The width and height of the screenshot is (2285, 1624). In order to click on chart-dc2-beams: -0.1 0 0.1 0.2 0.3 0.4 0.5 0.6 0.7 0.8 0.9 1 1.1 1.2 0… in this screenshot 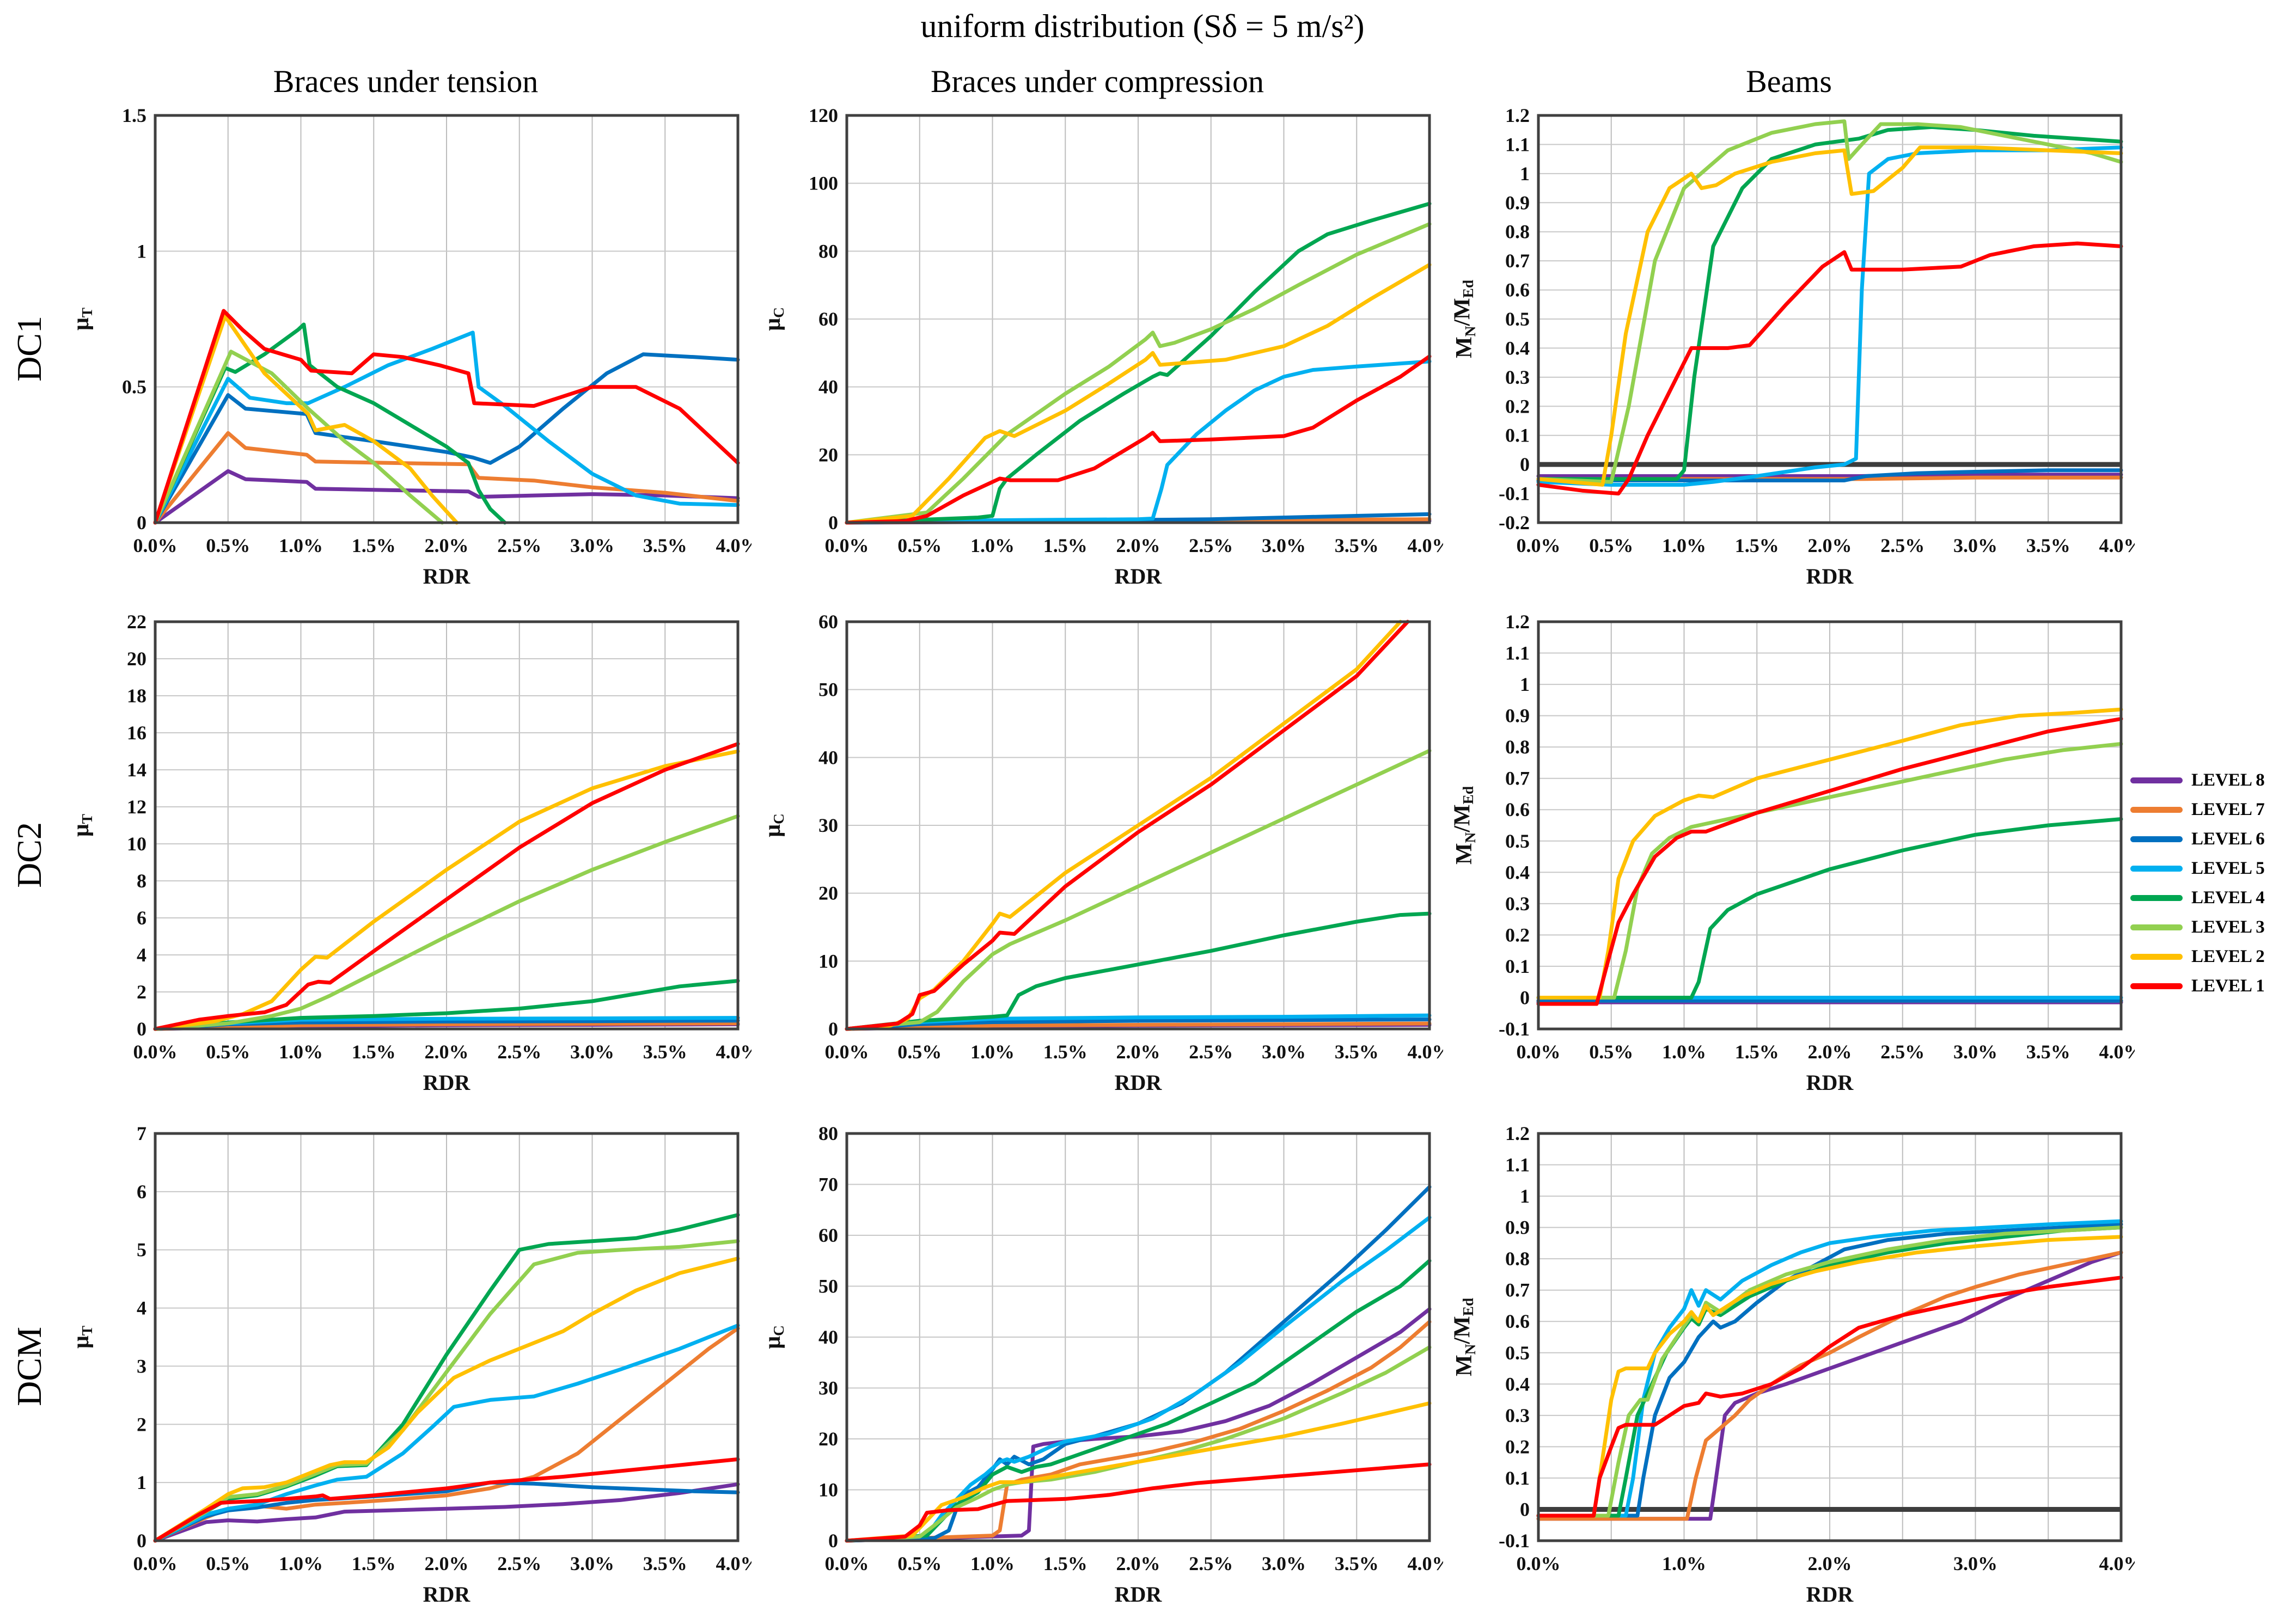, I will do `click(1793, 855)`.